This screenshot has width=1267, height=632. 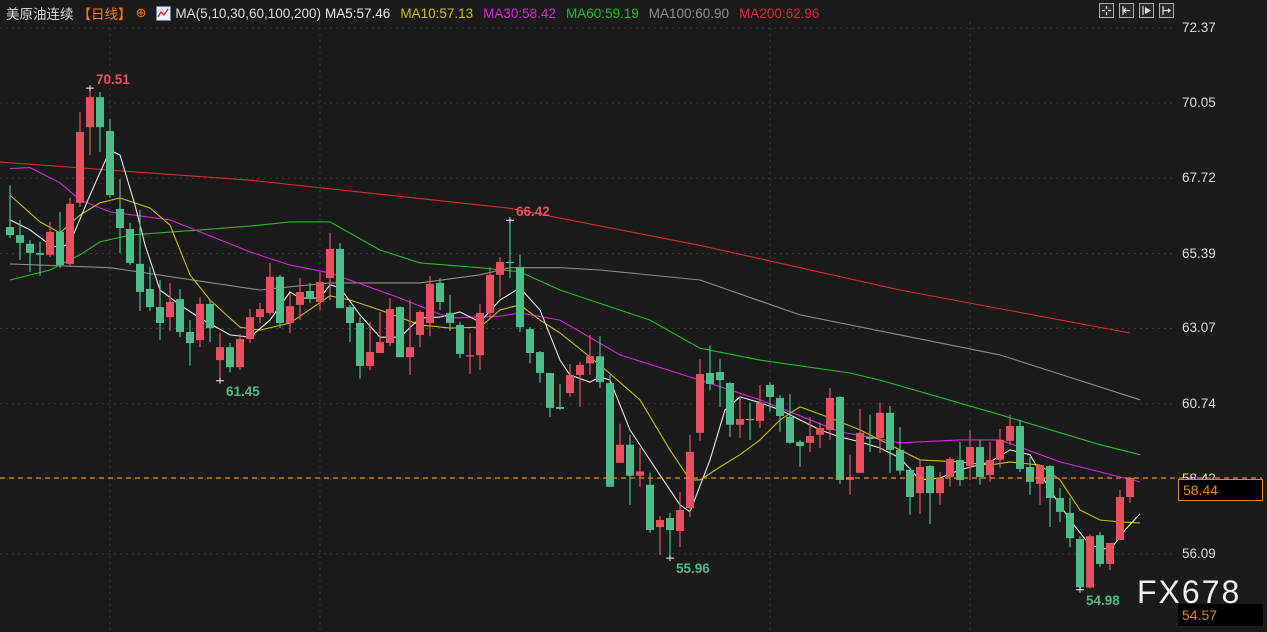 I want to click on low-price-label: 55.96, so click(x=693, y=568).